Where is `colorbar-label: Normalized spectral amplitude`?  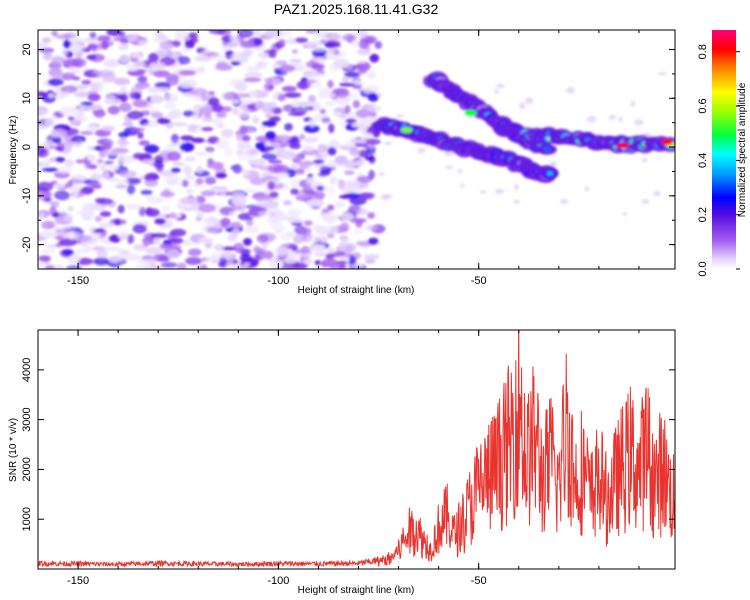 colorbar-label: Normalized spectral amplitude is located at coordinates (742, 149).